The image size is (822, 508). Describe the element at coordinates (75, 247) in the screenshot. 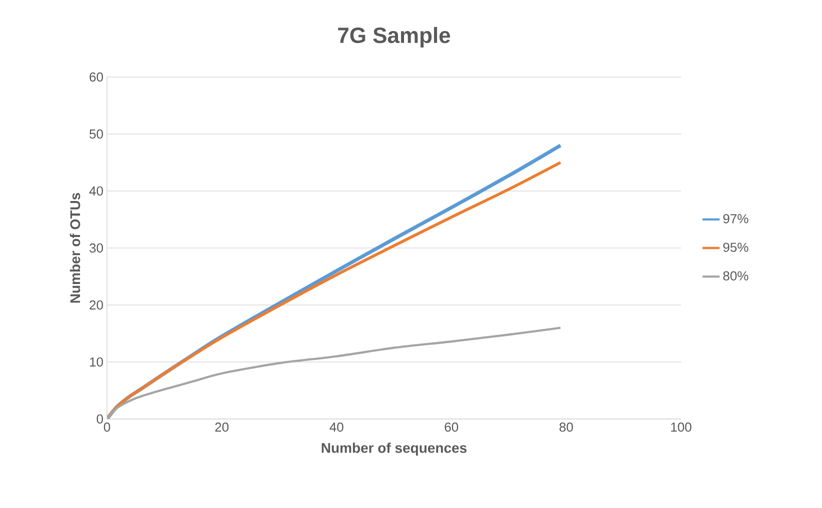

I see `y-axis-title: Number of OTUs` at that location.